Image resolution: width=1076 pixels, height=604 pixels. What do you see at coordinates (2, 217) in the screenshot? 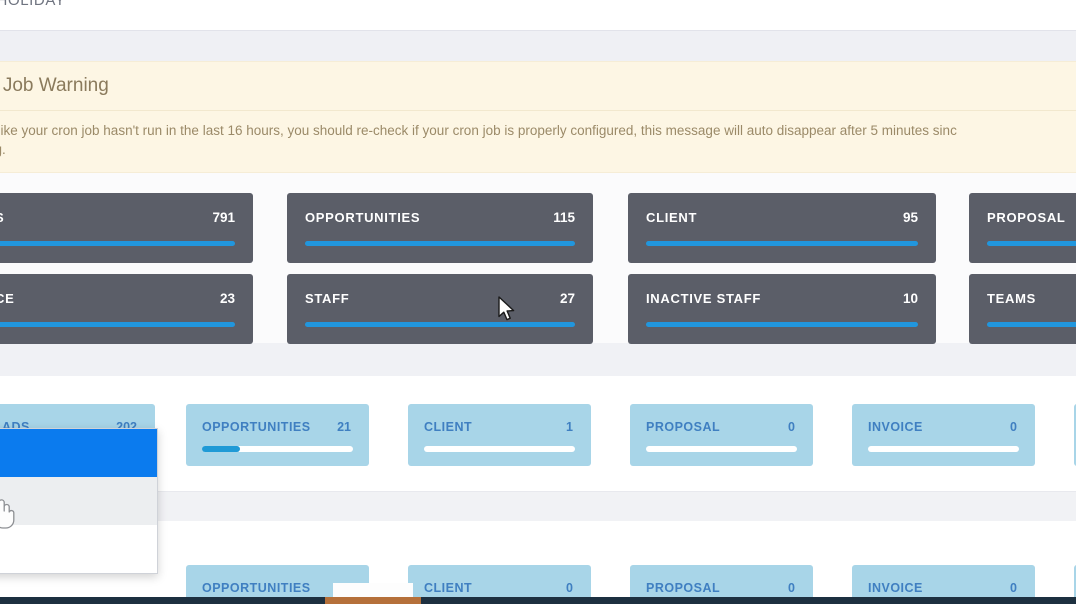
I see `stat-card-label: S` at bounding box center [2, 217].